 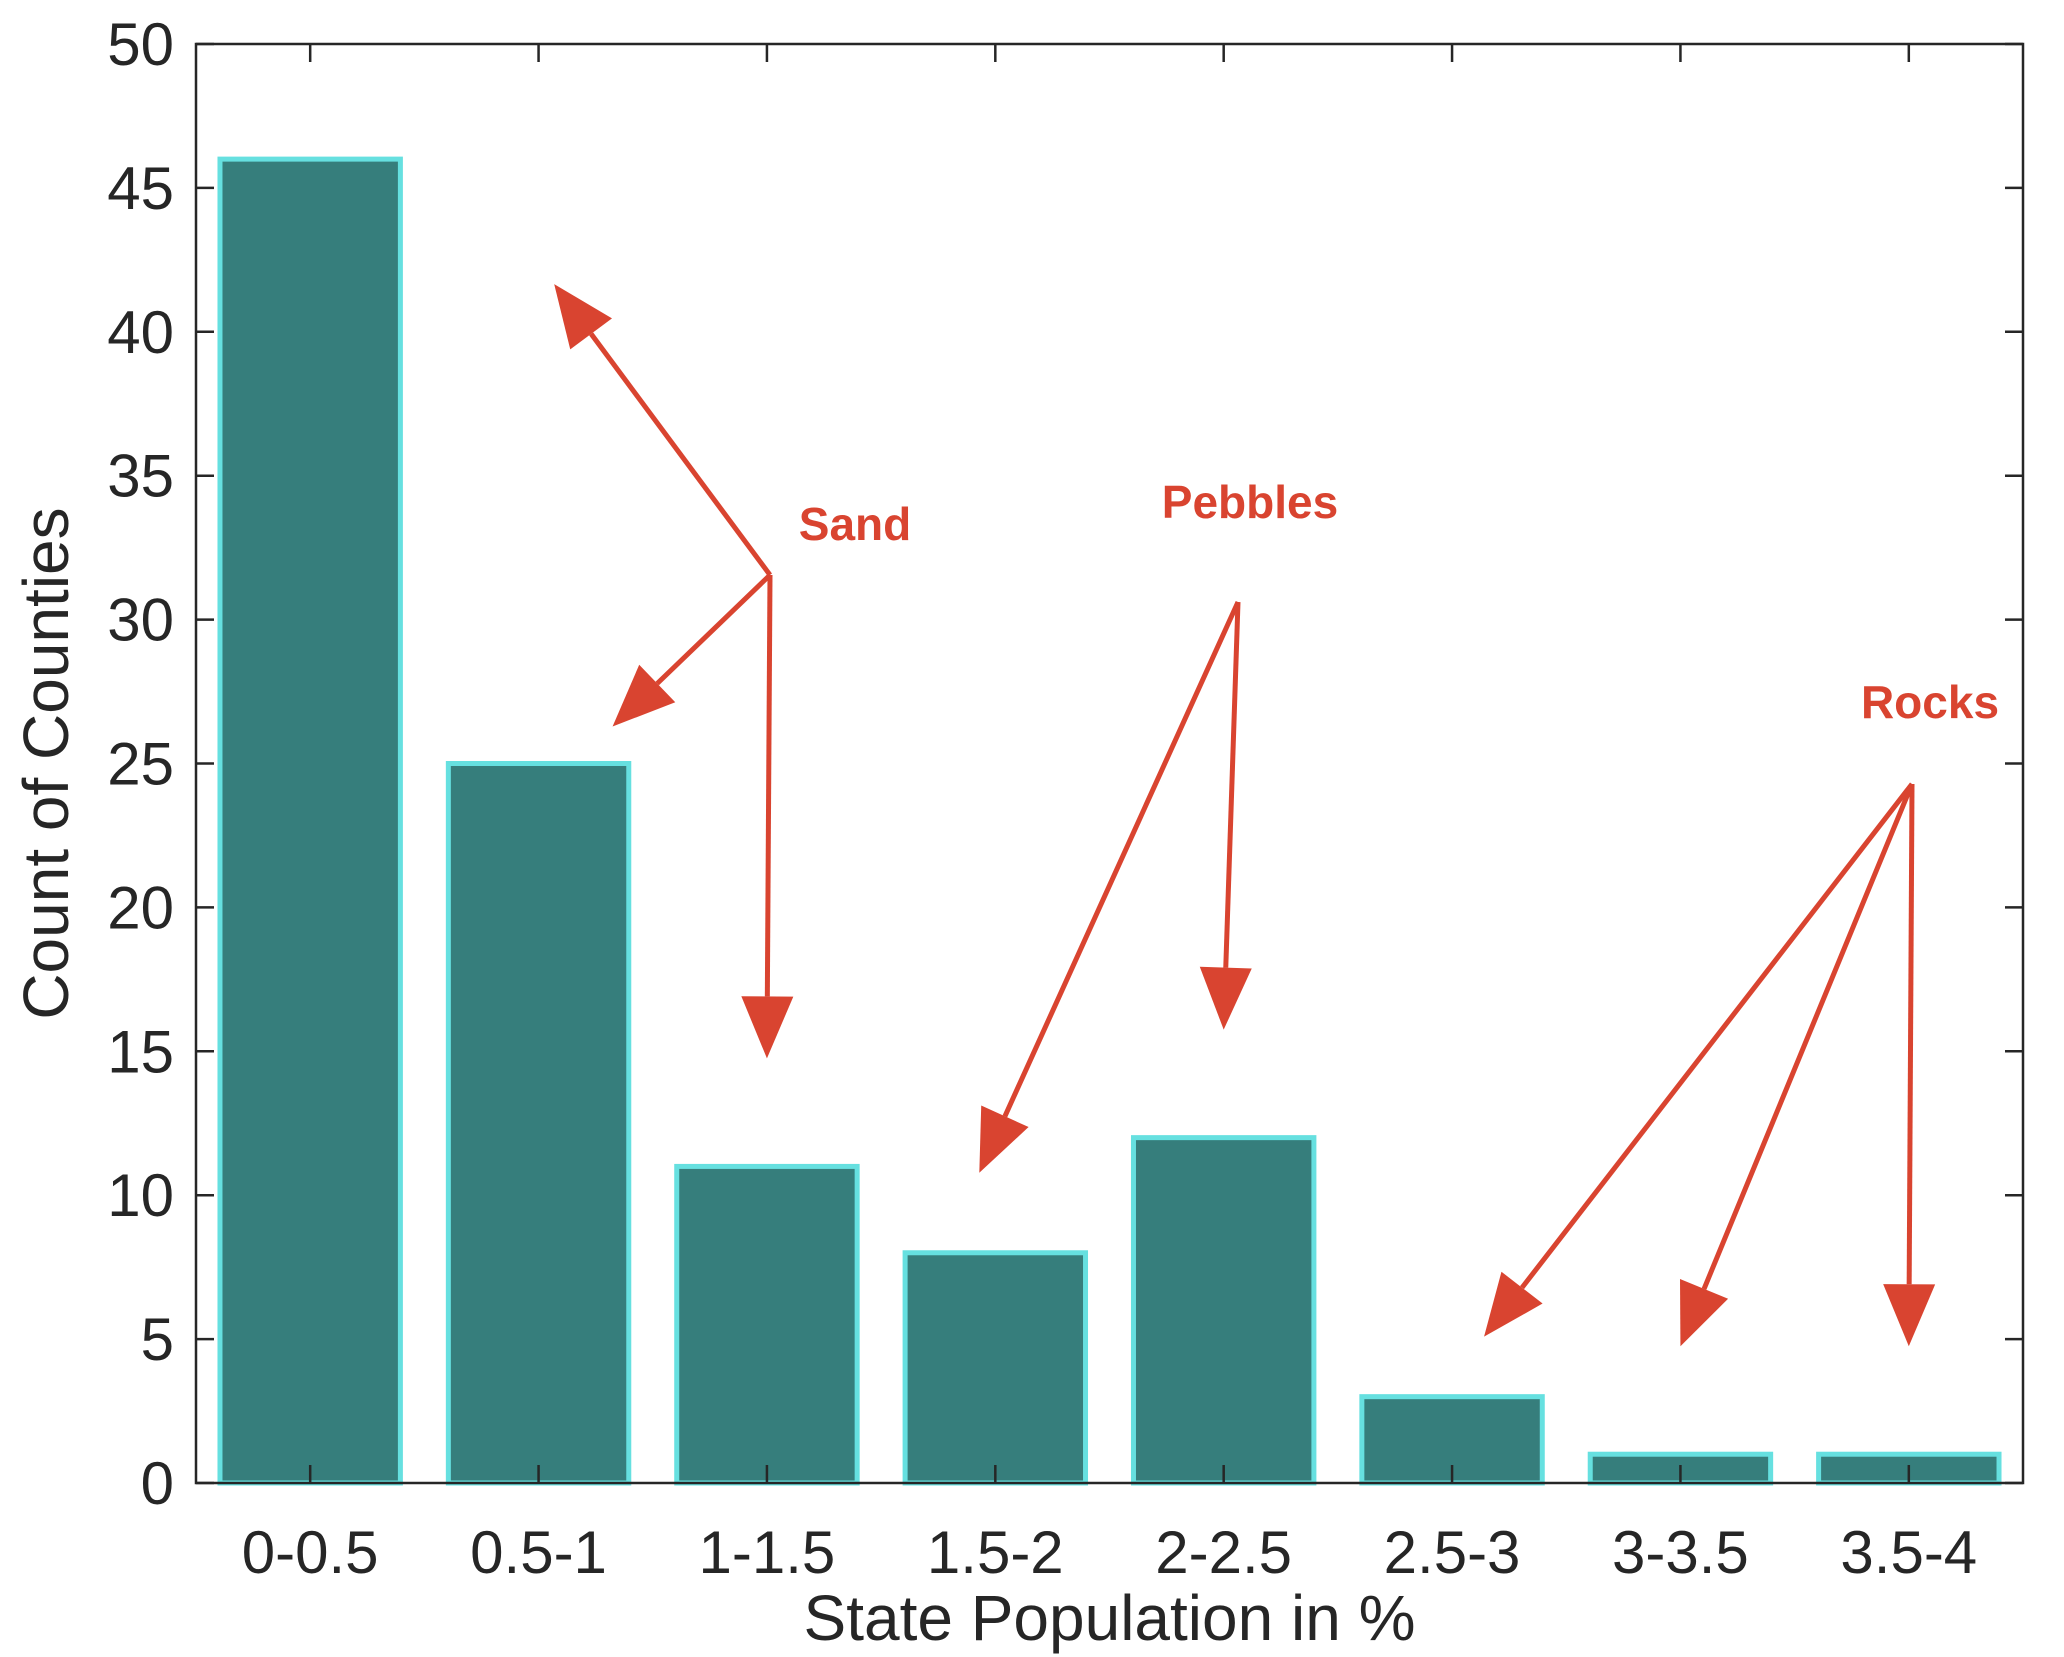 I want to click on y-tick-label-40: 40, so click(x=140, y=332).